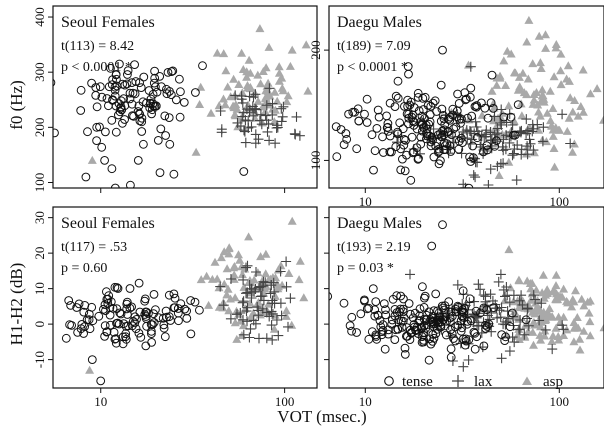 This screenshot has width=604, height=428. I want to click on y-tick-label: 300, so click(39, 72).